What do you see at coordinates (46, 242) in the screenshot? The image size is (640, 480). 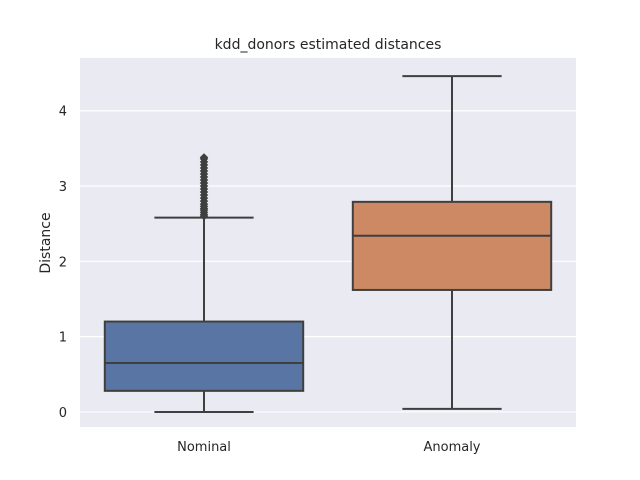 I see `y-axis-label: Distance` at bounding box center [46, 242].